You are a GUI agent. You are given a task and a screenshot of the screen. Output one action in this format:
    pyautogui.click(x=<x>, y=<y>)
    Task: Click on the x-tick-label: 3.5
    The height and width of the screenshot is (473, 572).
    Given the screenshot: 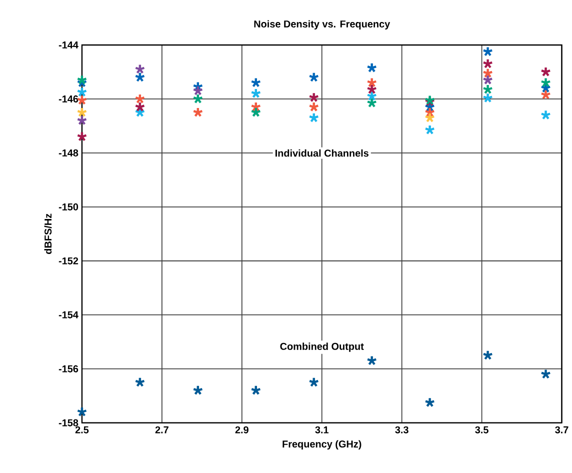 What is the action you would take?
    pyautogui.click(x=481, y=430)
    